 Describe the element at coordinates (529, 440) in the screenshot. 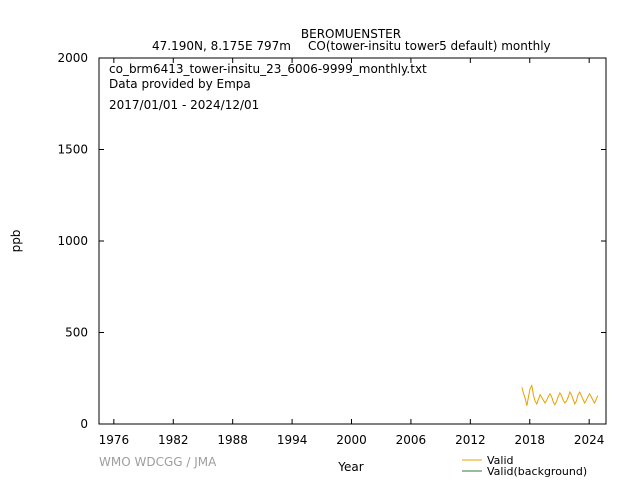

I see `x-tick-label: 2018` at that location.